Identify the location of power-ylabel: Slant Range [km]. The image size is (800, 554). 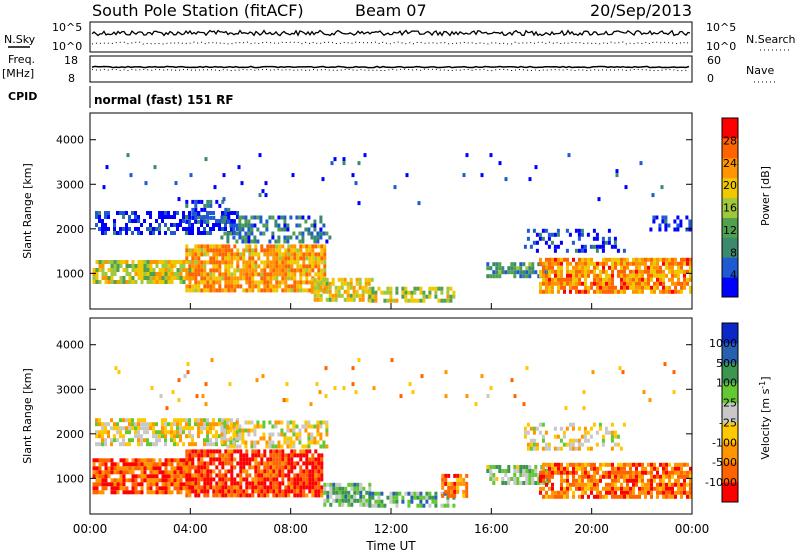
(27, 211).